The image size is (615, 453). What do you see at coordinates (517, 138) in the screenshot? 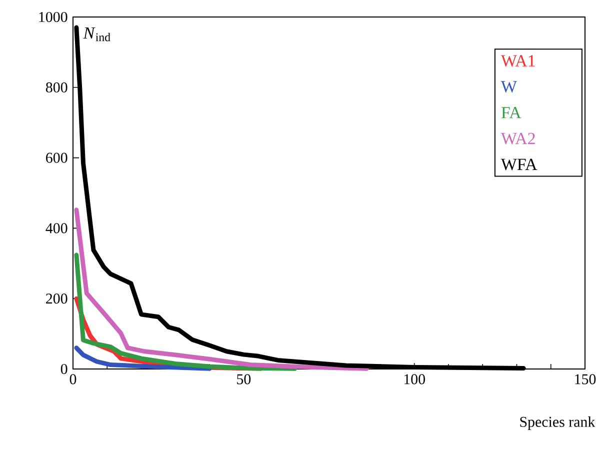
I see `text: WA2` at bounding box center [517, 138].